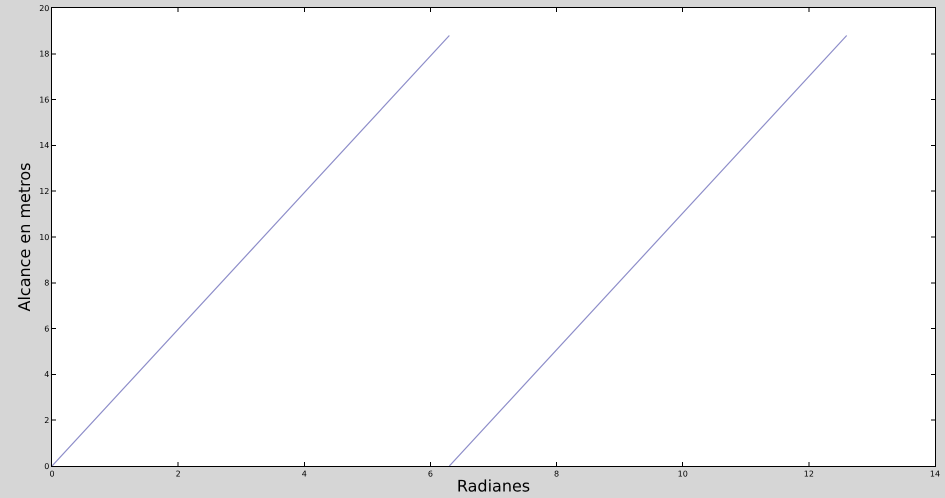 This screenshot has height=498, width=945. Describe the element at coordinates (47, 466) in the screenshot. I see `y-tick-label: 0` at that location.